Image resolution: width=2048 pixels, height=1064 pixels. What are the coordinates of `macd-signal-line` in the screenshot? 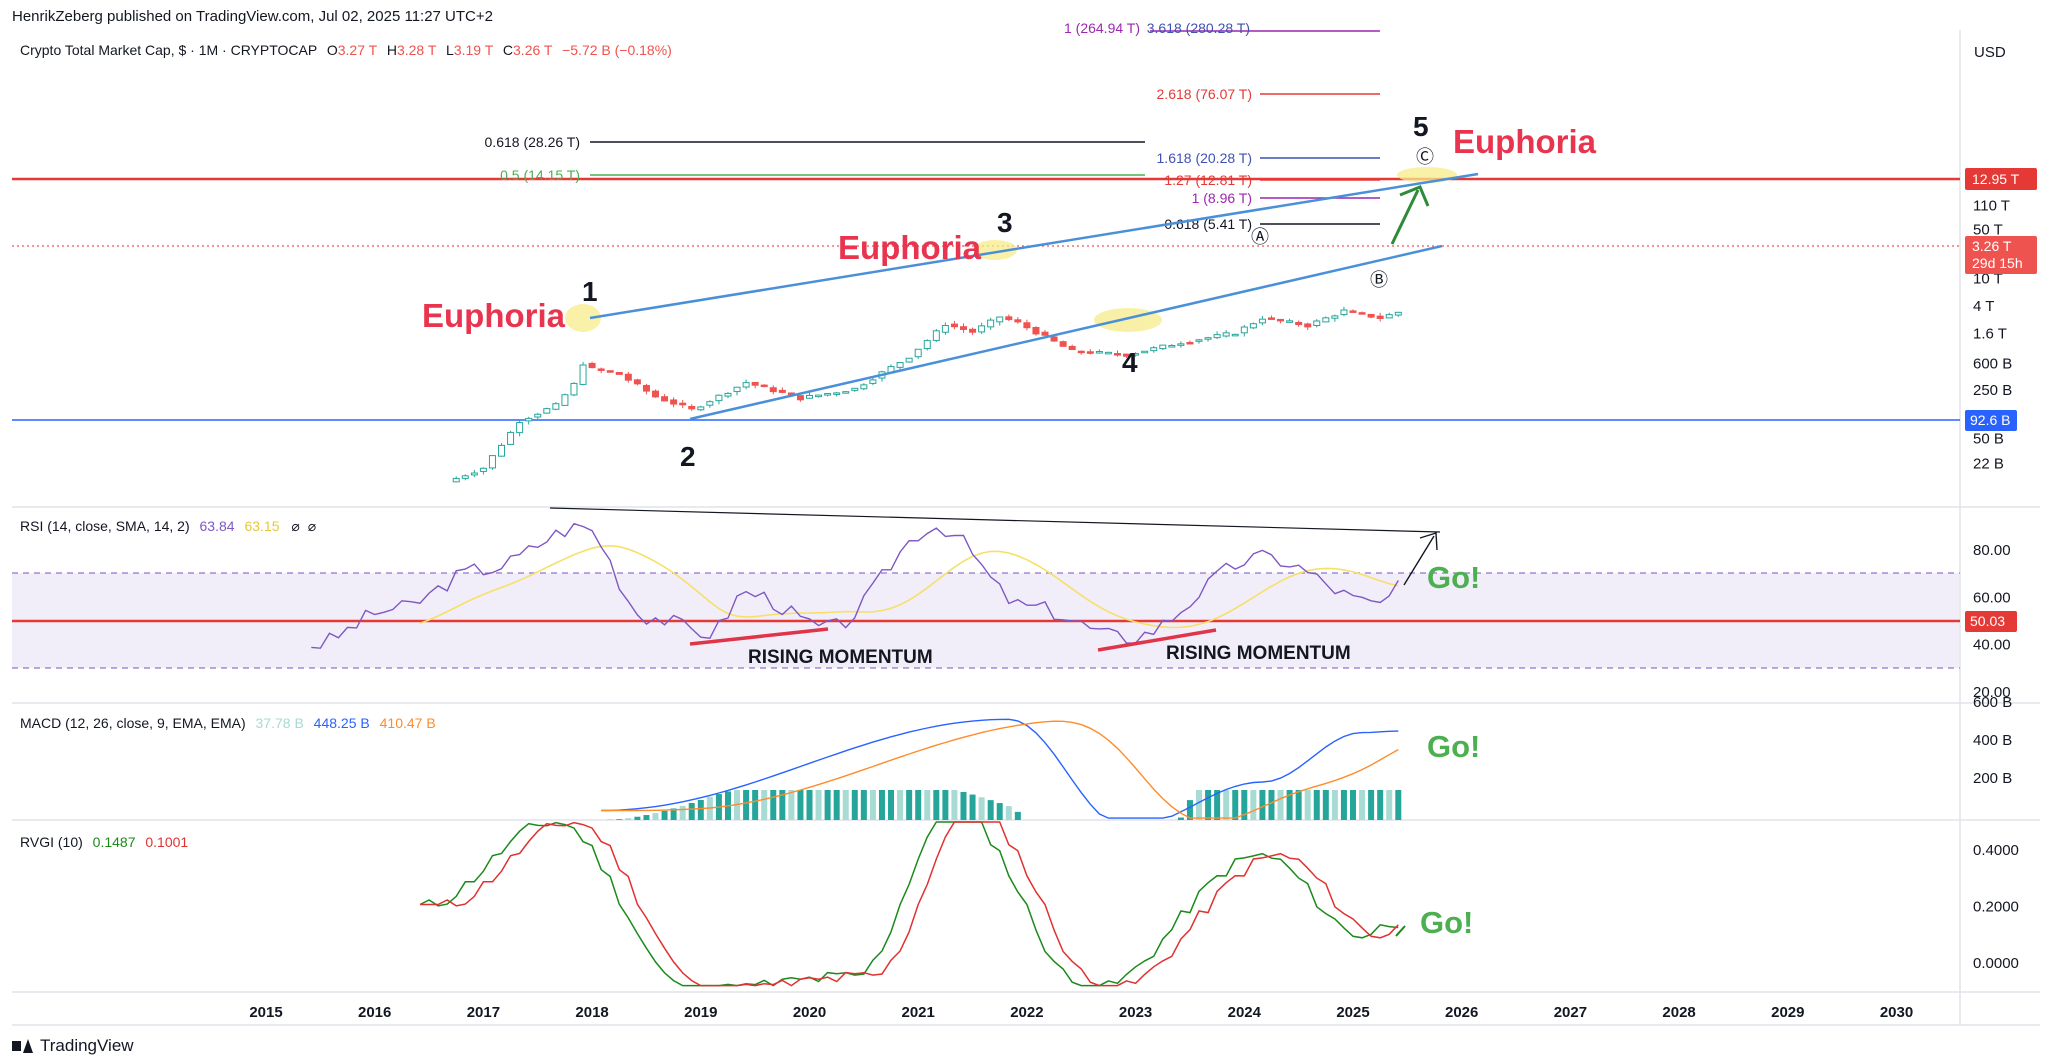 It's located at (1000, 769).